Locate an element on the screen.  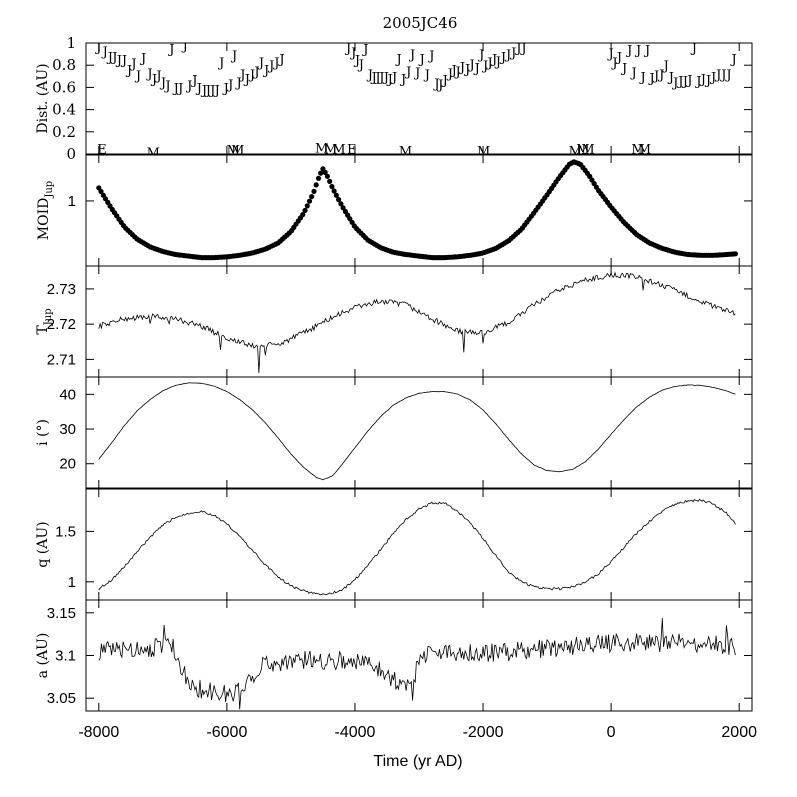
x-tick-label: 2000 is located at coordinates (739, 732).